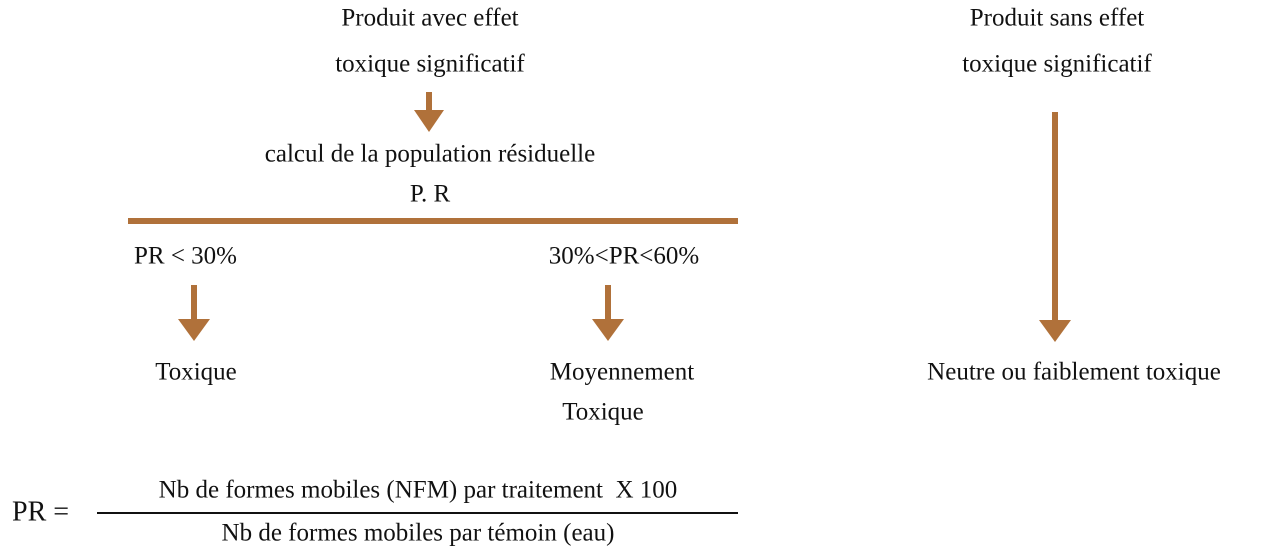  Describe the element at coordinates (40, 511) in the screenshot. I see `formula-lhs: PR =` at that location.